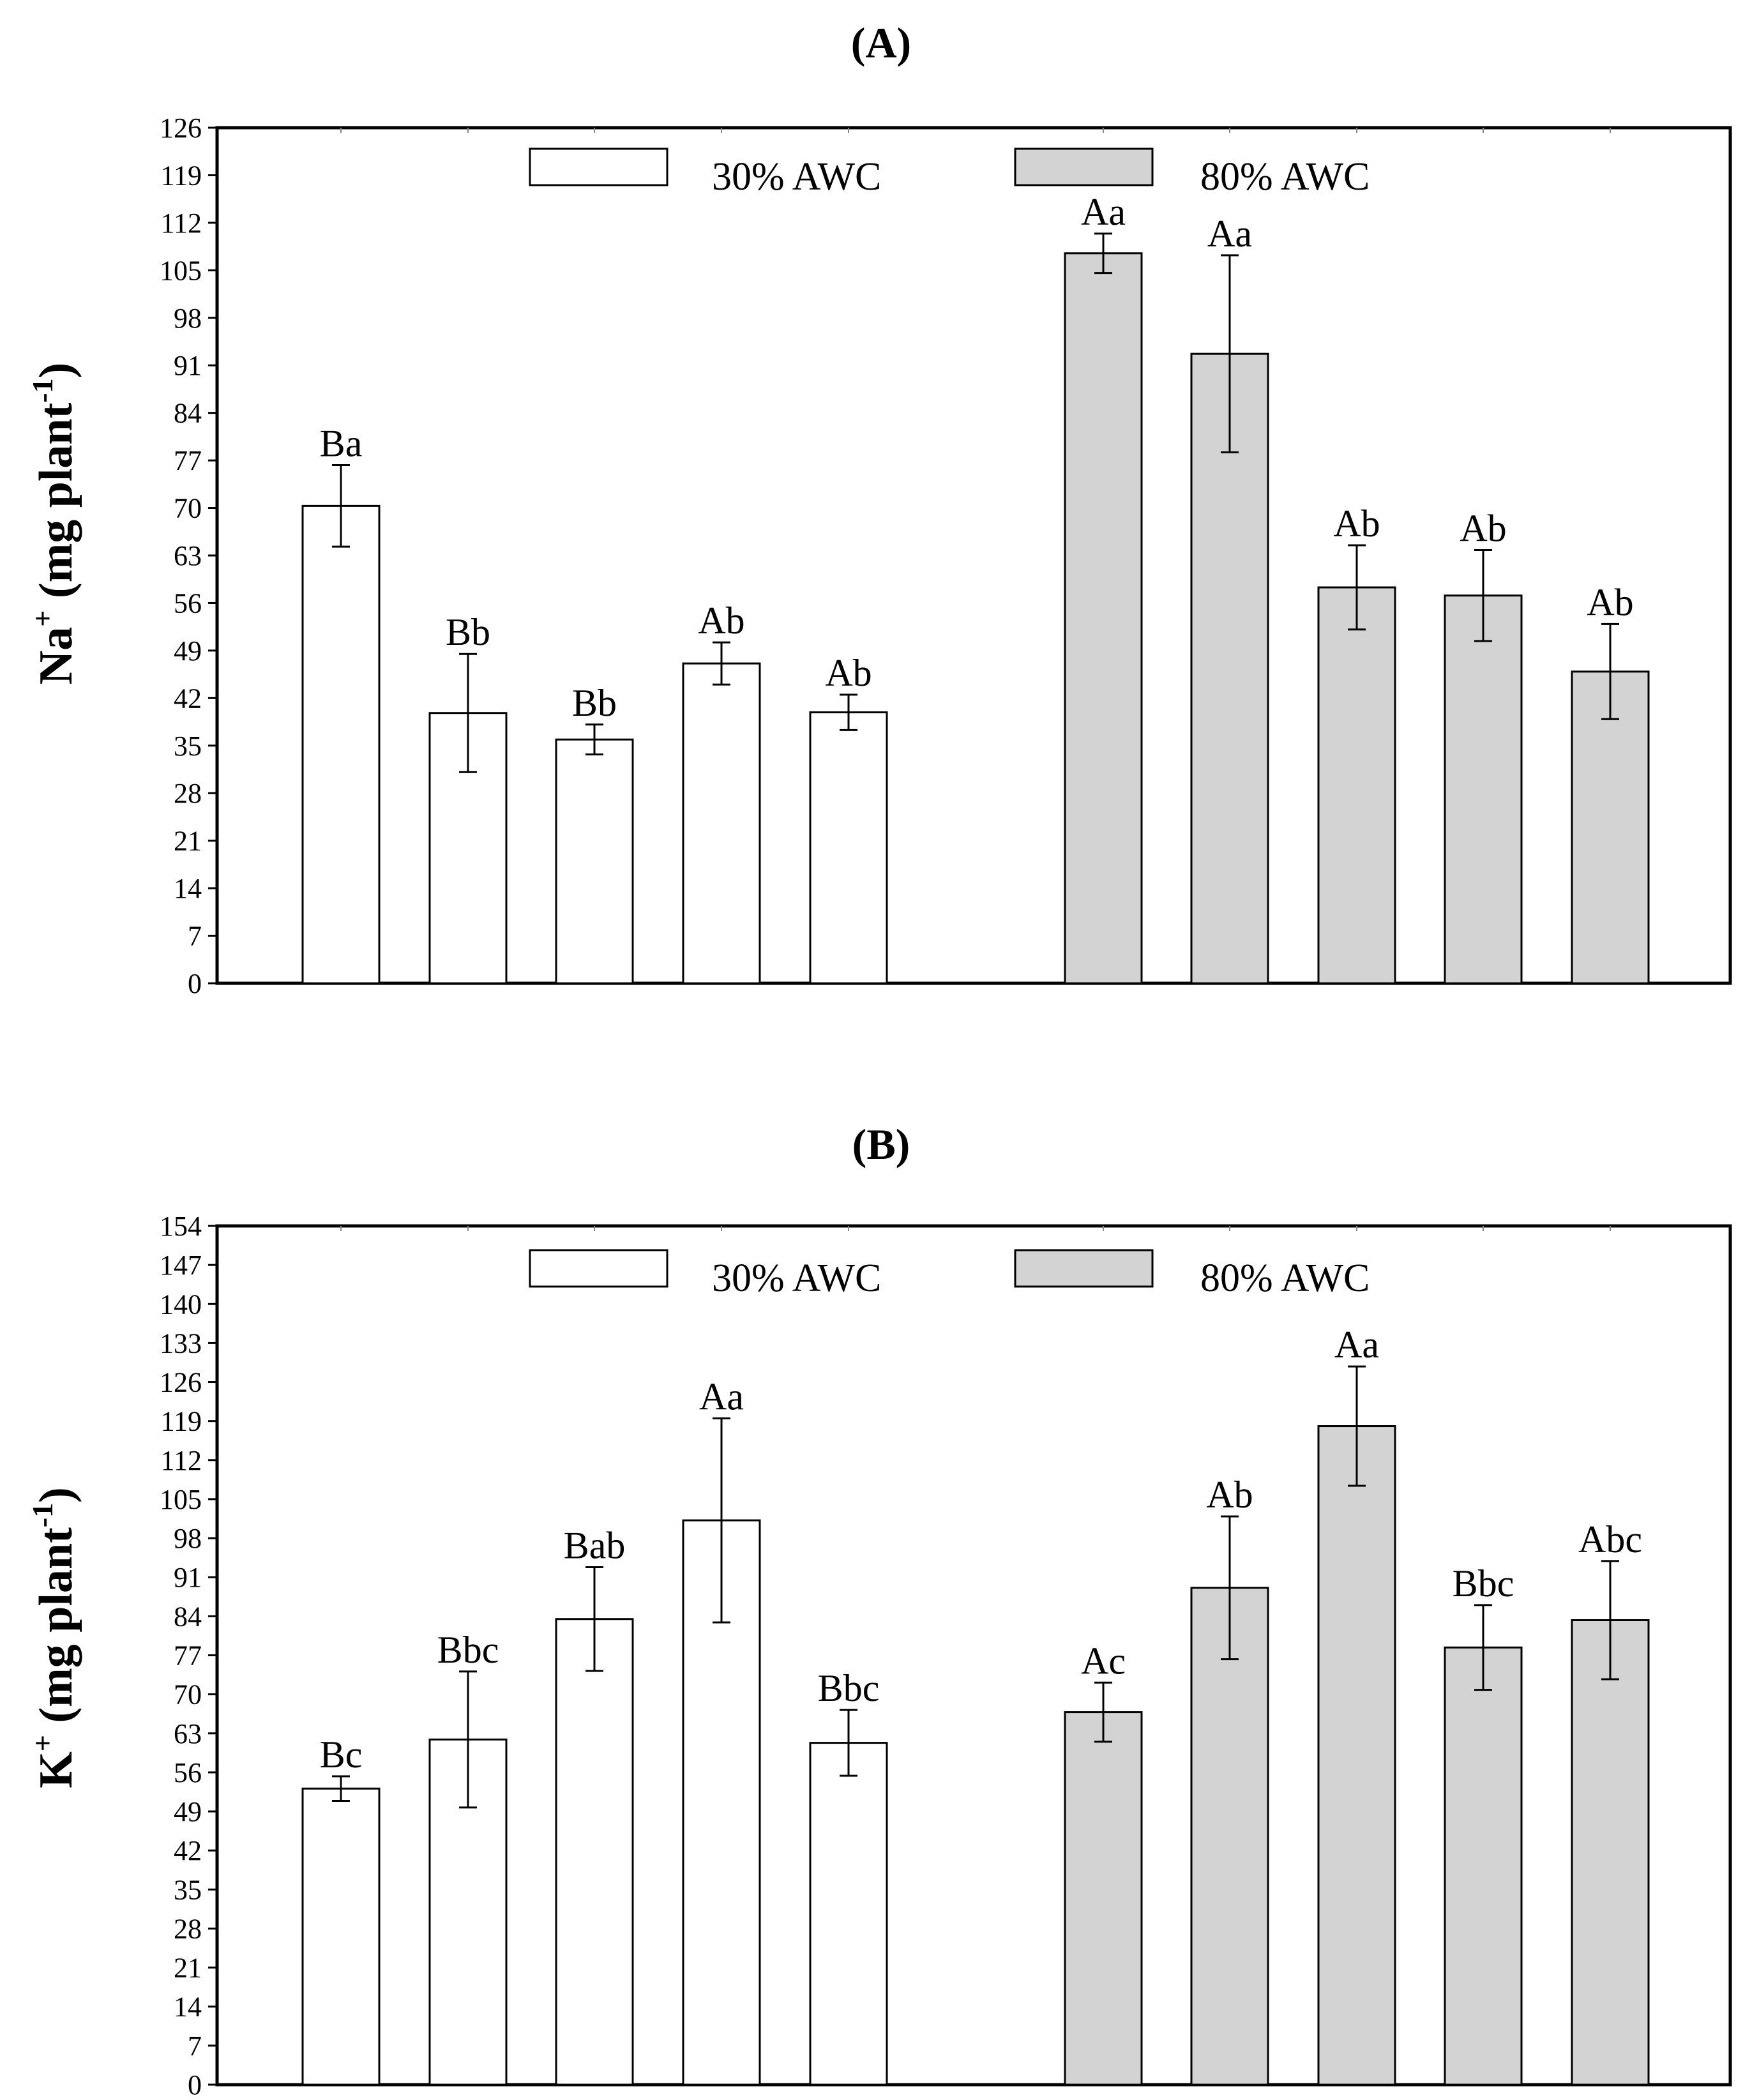 The width and height of the screenshot is (1759, 2100). Describe the element at coordinates (188, 1850) in the screenshot. I see `panel-b-y-tick-label: 42` at that location.